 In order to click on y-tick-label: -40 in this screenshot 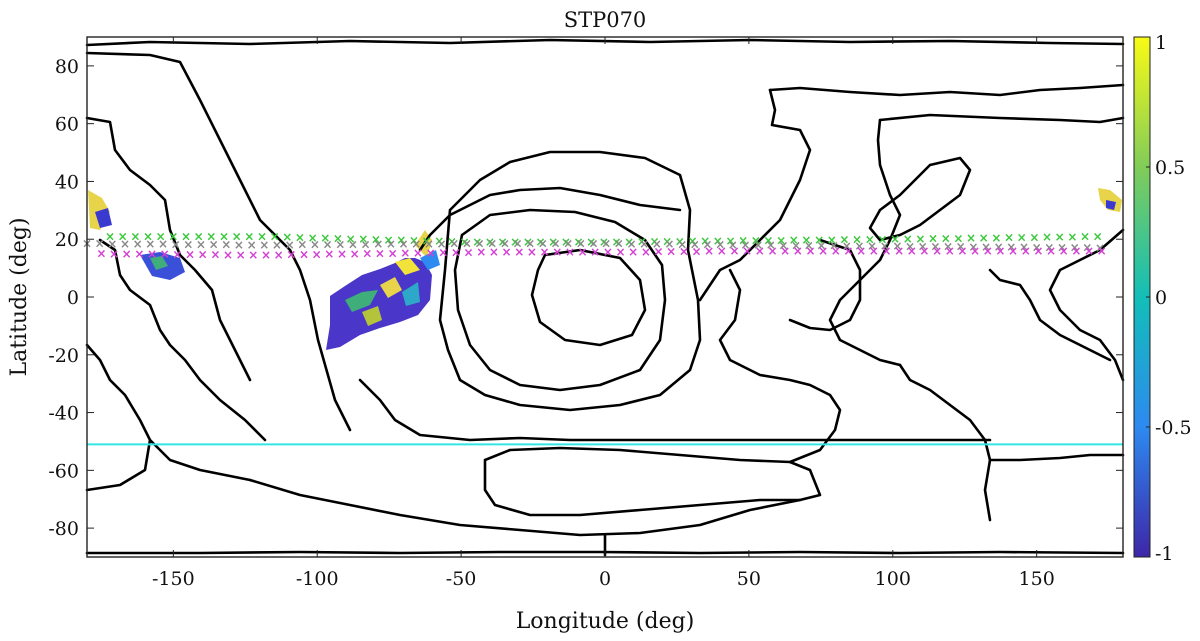, I will do `click(63, 414)`.